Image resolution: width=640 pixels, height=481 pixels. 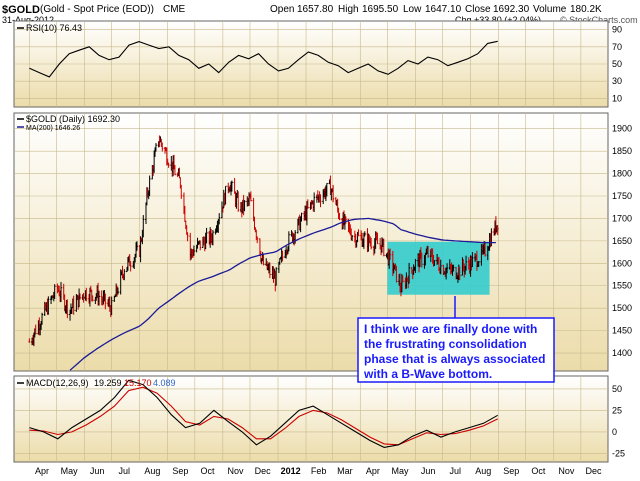 What do you see at coordinates (348, 9) in the screenshot?
I see `high-label: High` at bounding box center [348, 9].